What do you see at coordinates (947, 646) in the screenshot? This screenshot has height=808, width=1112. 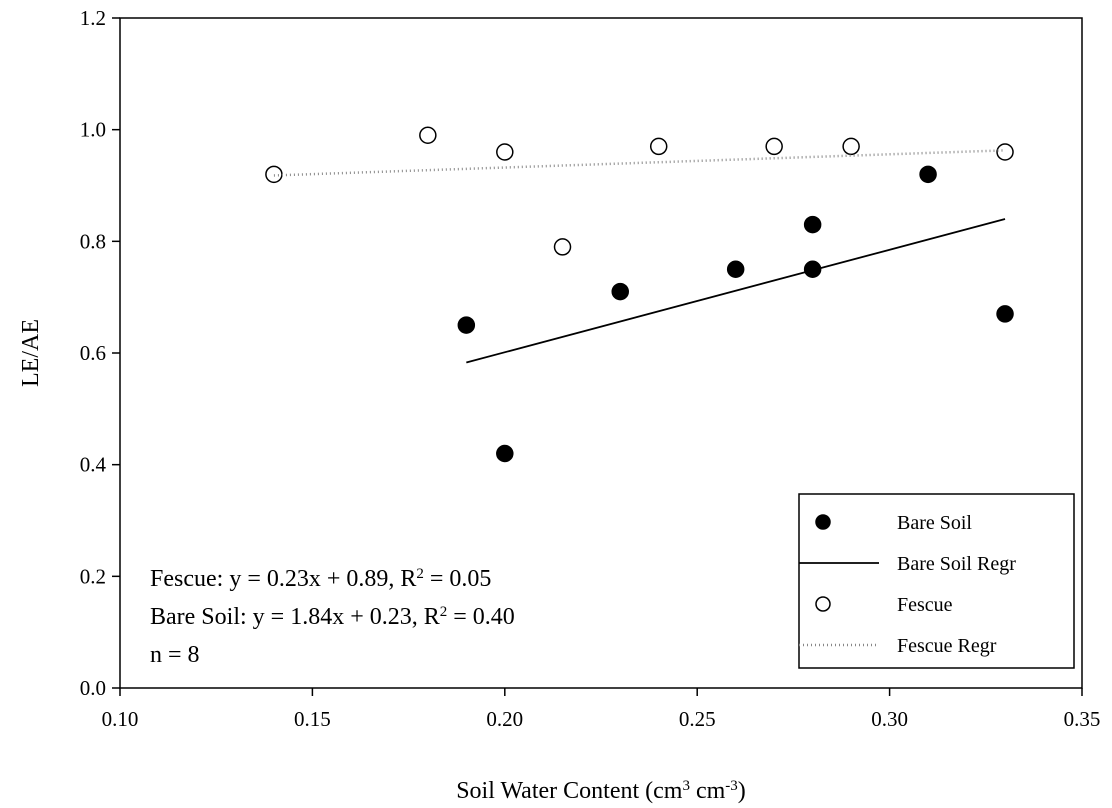 I see `legend-label: Fescue Regr` at bounding box center [947, 646].